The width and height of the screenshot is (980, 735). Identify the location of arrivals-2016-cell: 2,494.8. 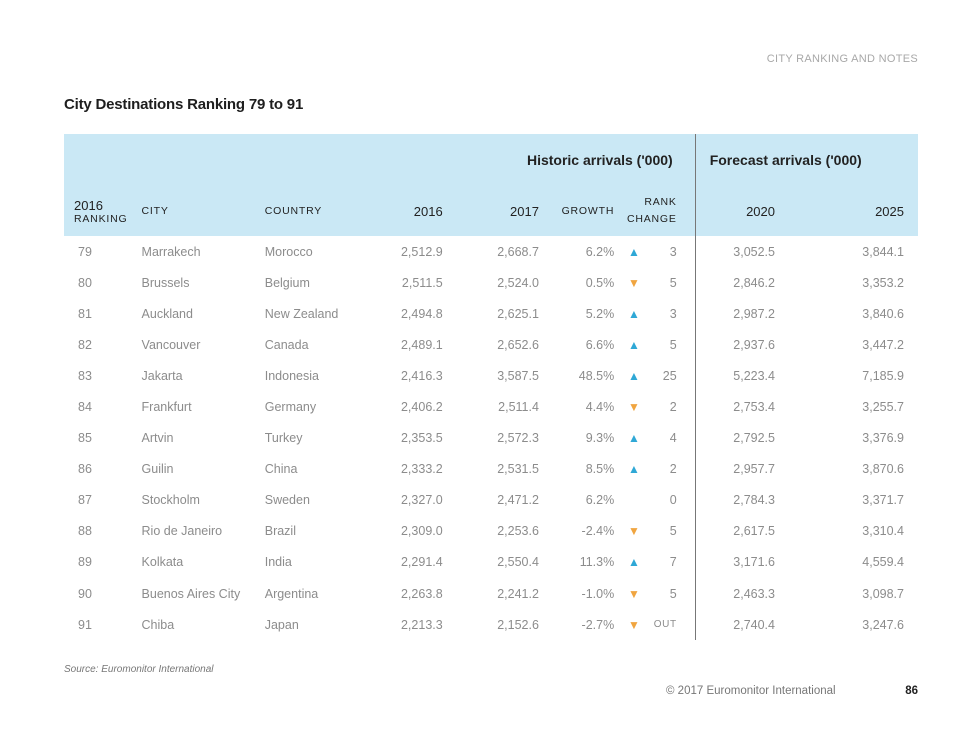
(421, 313).